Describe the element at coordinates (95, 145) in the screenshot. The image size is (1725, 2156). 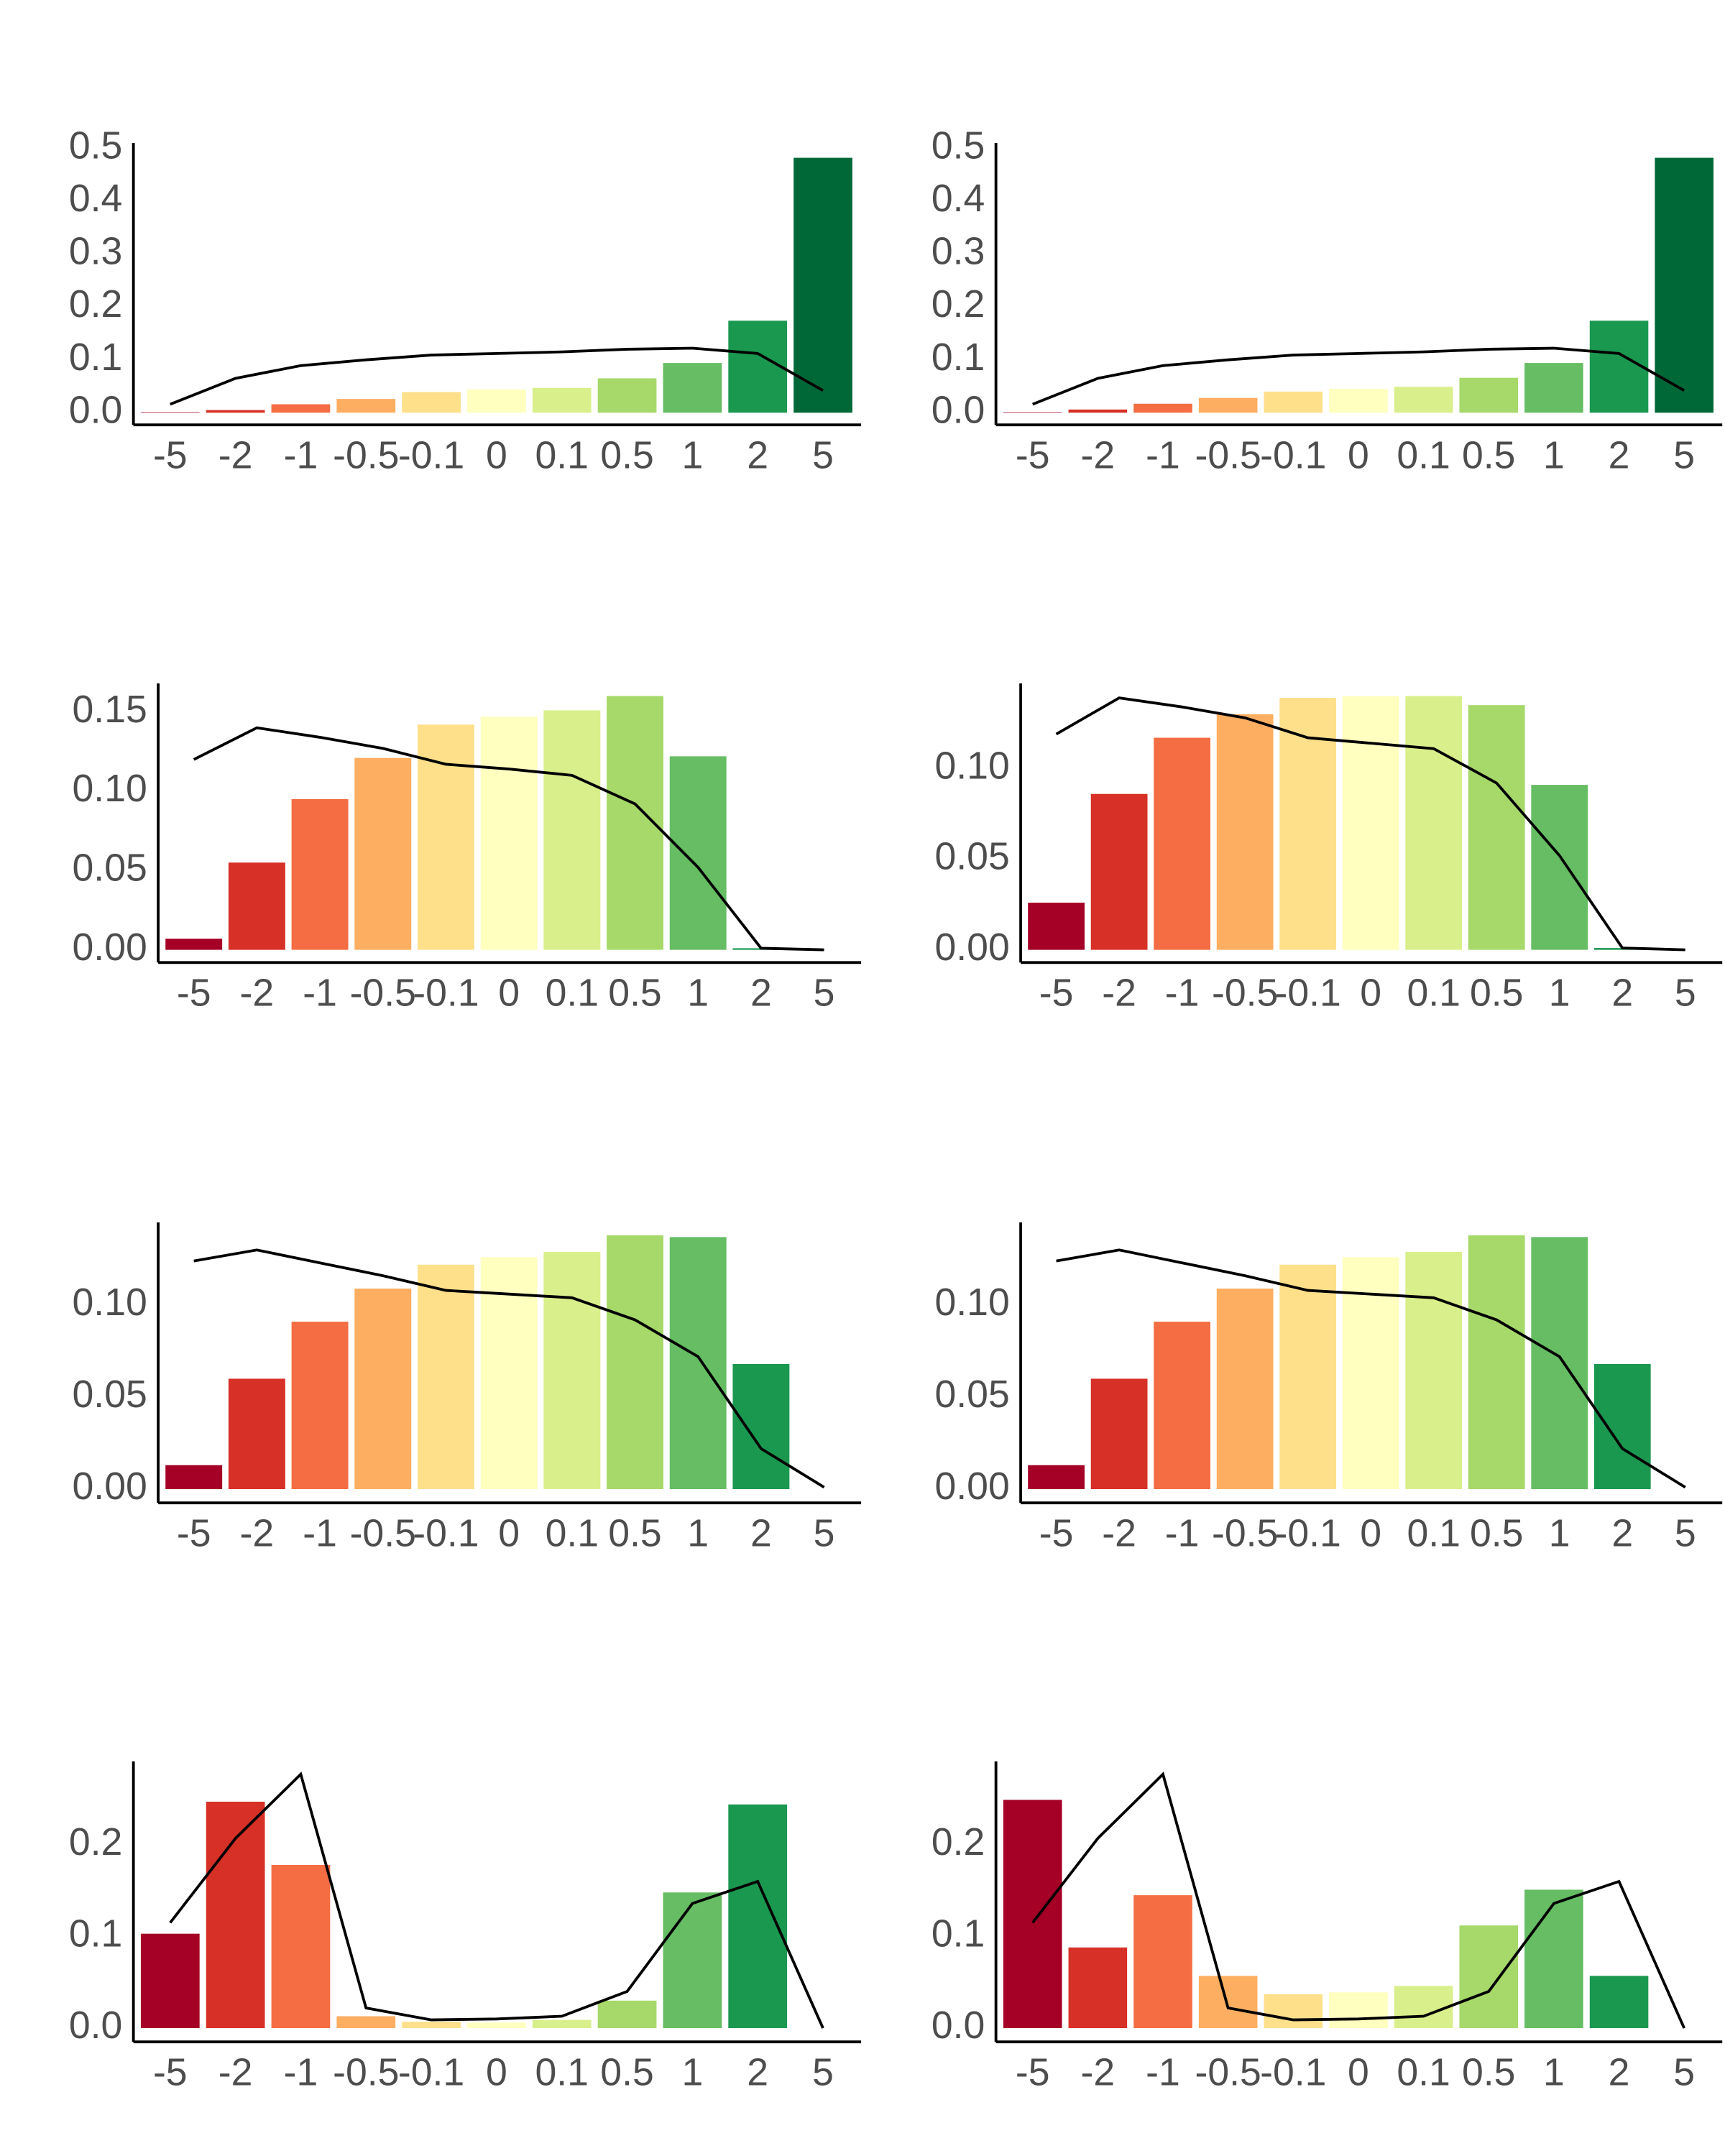
I see `y-tick-label: 0.5` at that location.